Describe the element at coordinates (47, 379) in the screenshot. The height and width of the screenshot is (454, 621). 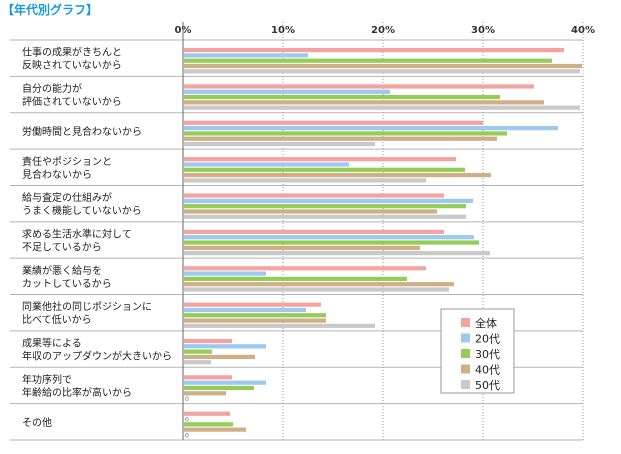
I see `category-label: 年功序列で` at that location.